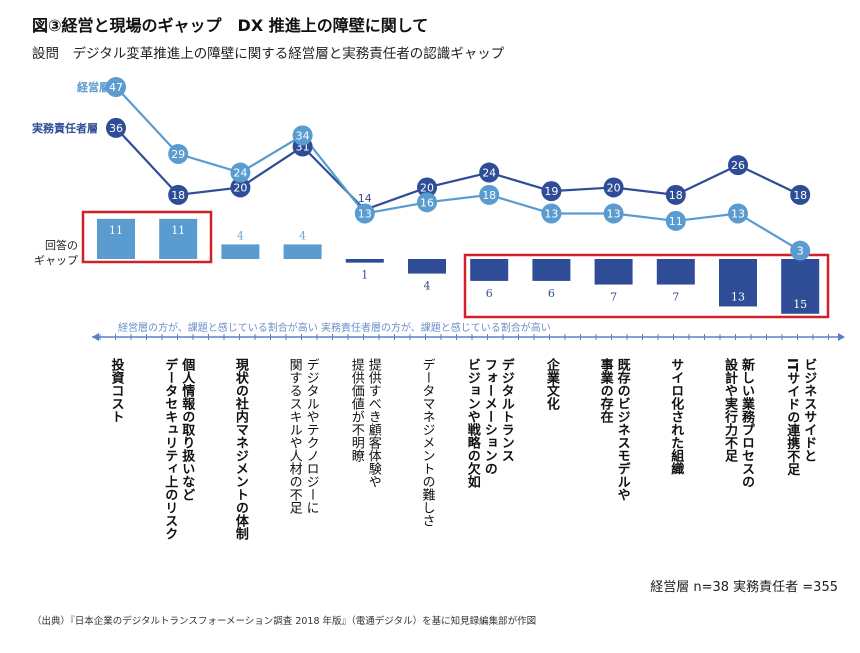 Image resolution: width=860 pixels, height=653 pixels. I want to click on data-label-staff: 24, so click(489, 173).